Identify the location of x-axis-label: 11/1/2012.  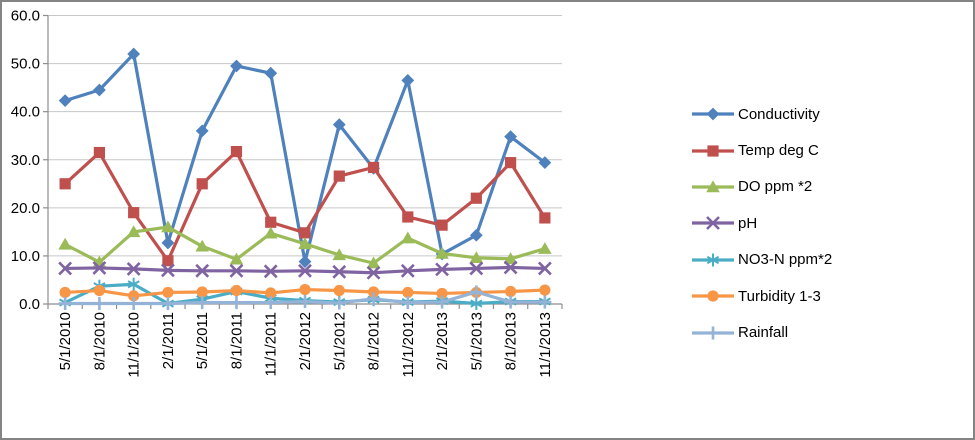
(408, 345).